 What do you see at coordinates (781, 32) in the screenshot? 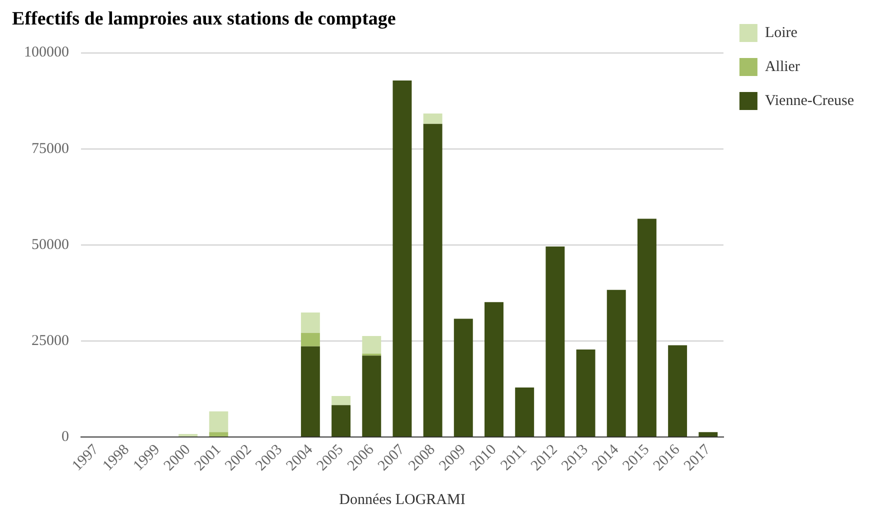
I see `legend-label: Loire` at bounding box center [781, 32].